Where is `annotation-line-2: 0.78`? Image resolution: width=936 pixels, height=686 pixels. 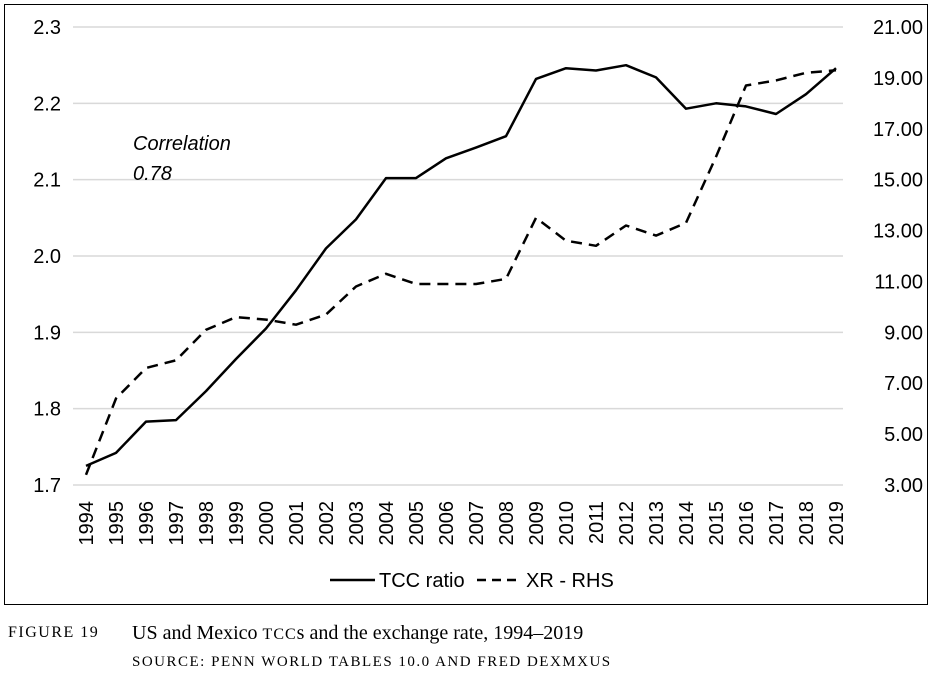 annotation-line-2: 0.78 is located at coordinates (152, 174).